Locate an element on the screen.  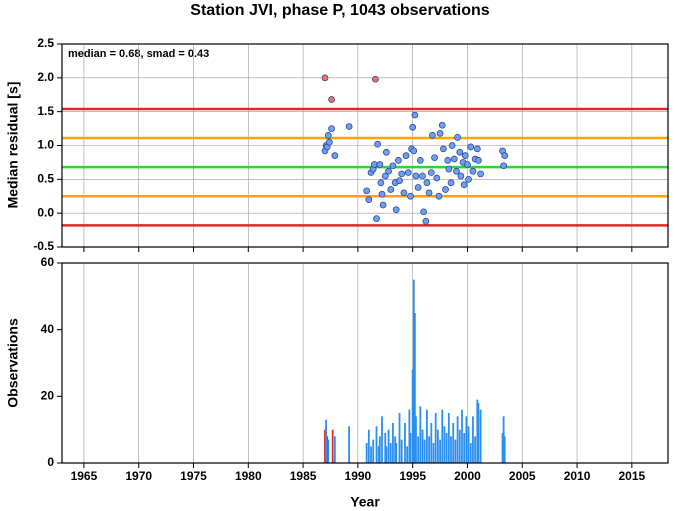
x-tick-label: 2010 is located at coordinates (577, 476).